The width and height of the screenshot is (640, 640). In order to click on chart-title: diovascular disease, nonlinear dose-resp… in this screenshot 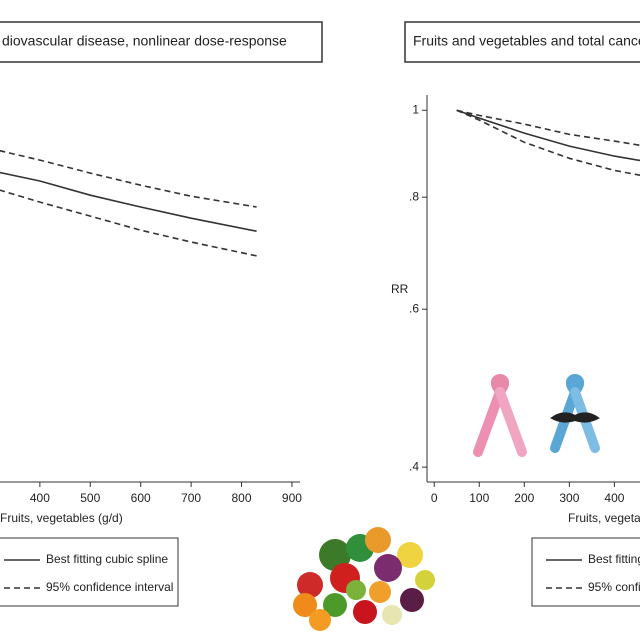, I will do `click(144, 41)`.